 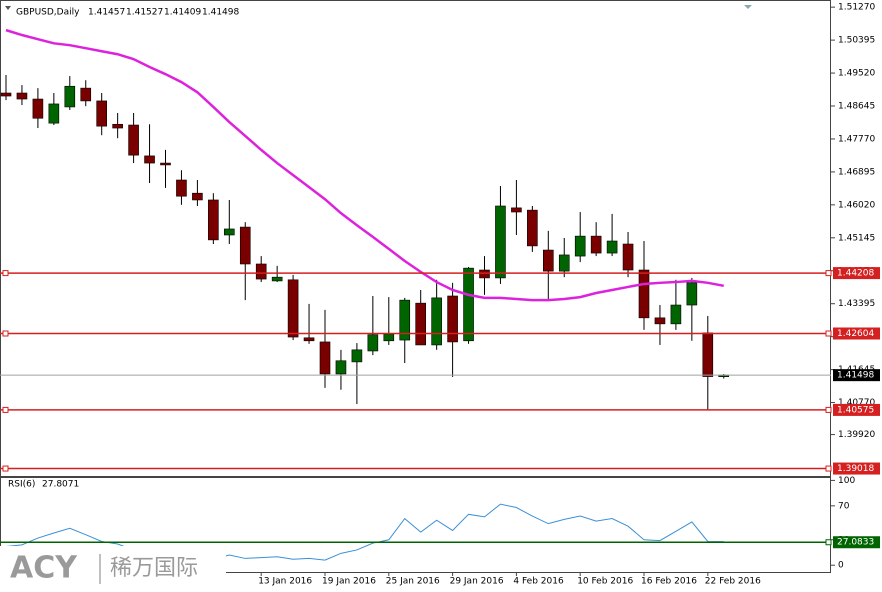 I want to click on level-label: 27.0833, so click(x=855, y=543).